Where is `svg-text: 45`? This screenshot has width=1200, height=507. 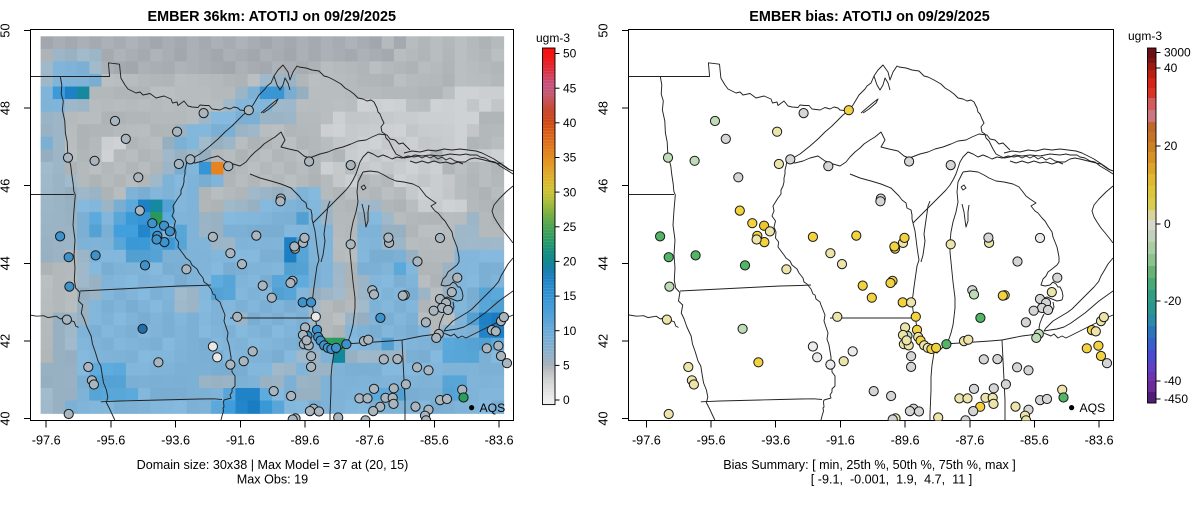
svg-text: 45 is located at coordinates (570, 88).